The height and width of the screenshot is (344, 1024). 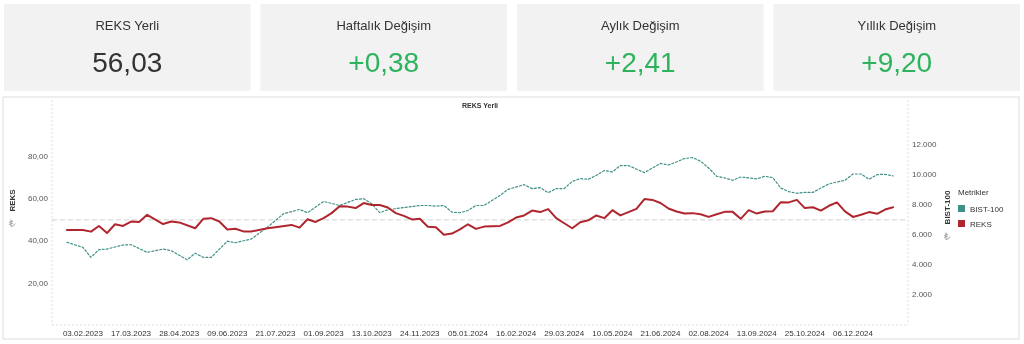 What do you see at coordinates (612, 333) in the screenshot?
I see `x-tick-label: 10.05.2024` at bounding box center [612, 333].